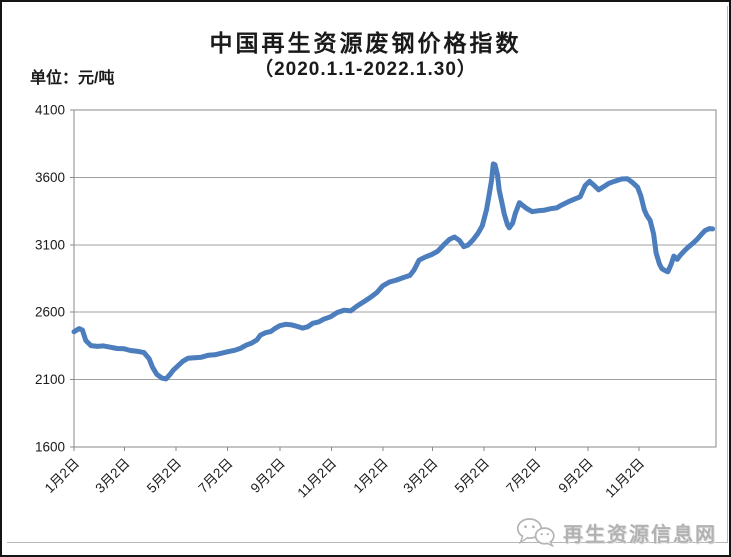  What do you see at coordinates (72, 78) in the screenshot?
I see `unit-label: 单位：元/吨` at bounding box center [72, 78].